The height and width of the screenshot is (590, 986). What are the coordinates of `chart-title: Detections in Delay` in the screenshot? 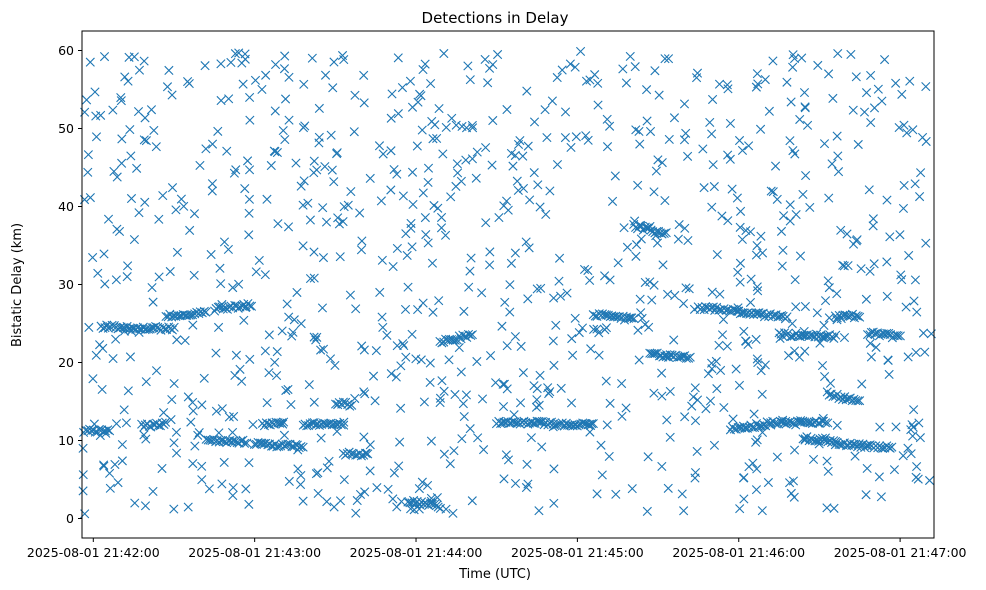 It's located at (495, 18).